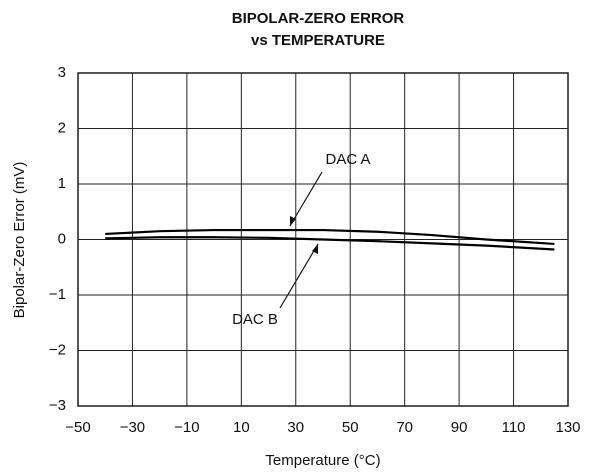  What do you see at coordinates (567, 427) in the screenshot?
I see `x-tick-label: 130` at bounding box center [567, 427].